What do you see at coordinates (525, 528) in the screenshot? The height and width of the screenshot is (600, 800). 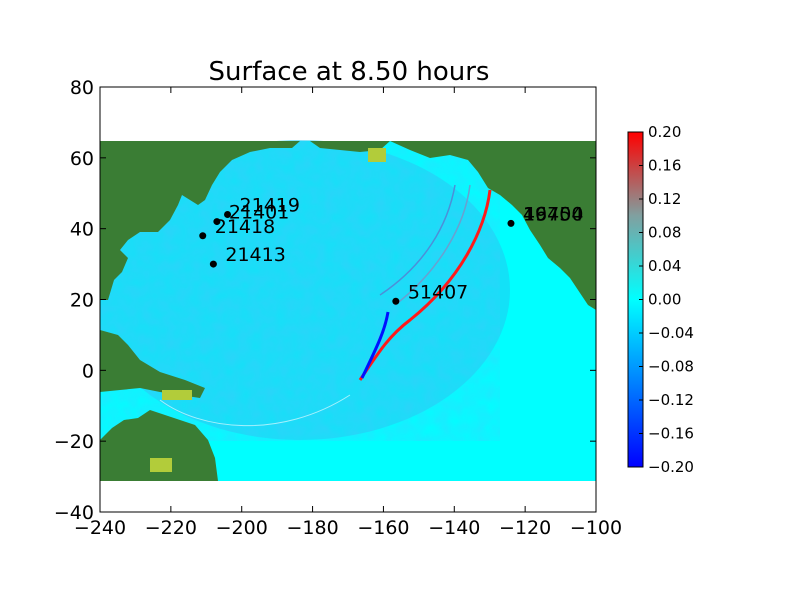 I see `x-tick-label: −120` at bounding box center [525, 528].